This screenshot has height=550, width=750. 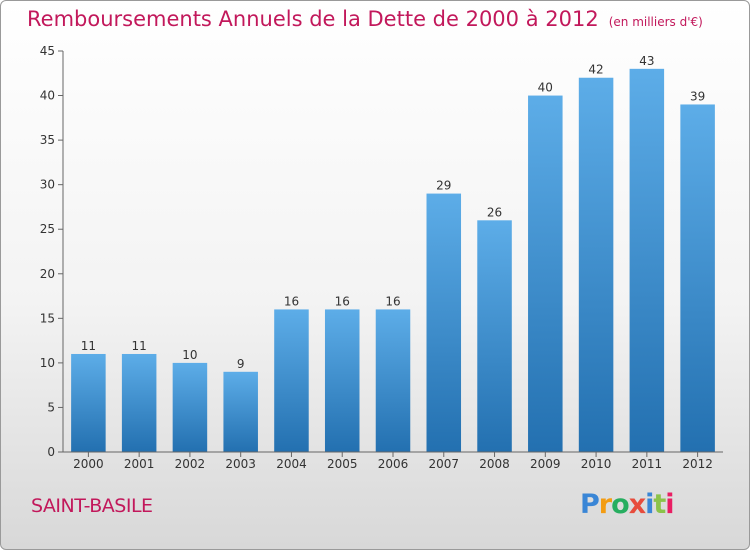 I want to click on bar-value-label: 29, so click(x=443, y=186).